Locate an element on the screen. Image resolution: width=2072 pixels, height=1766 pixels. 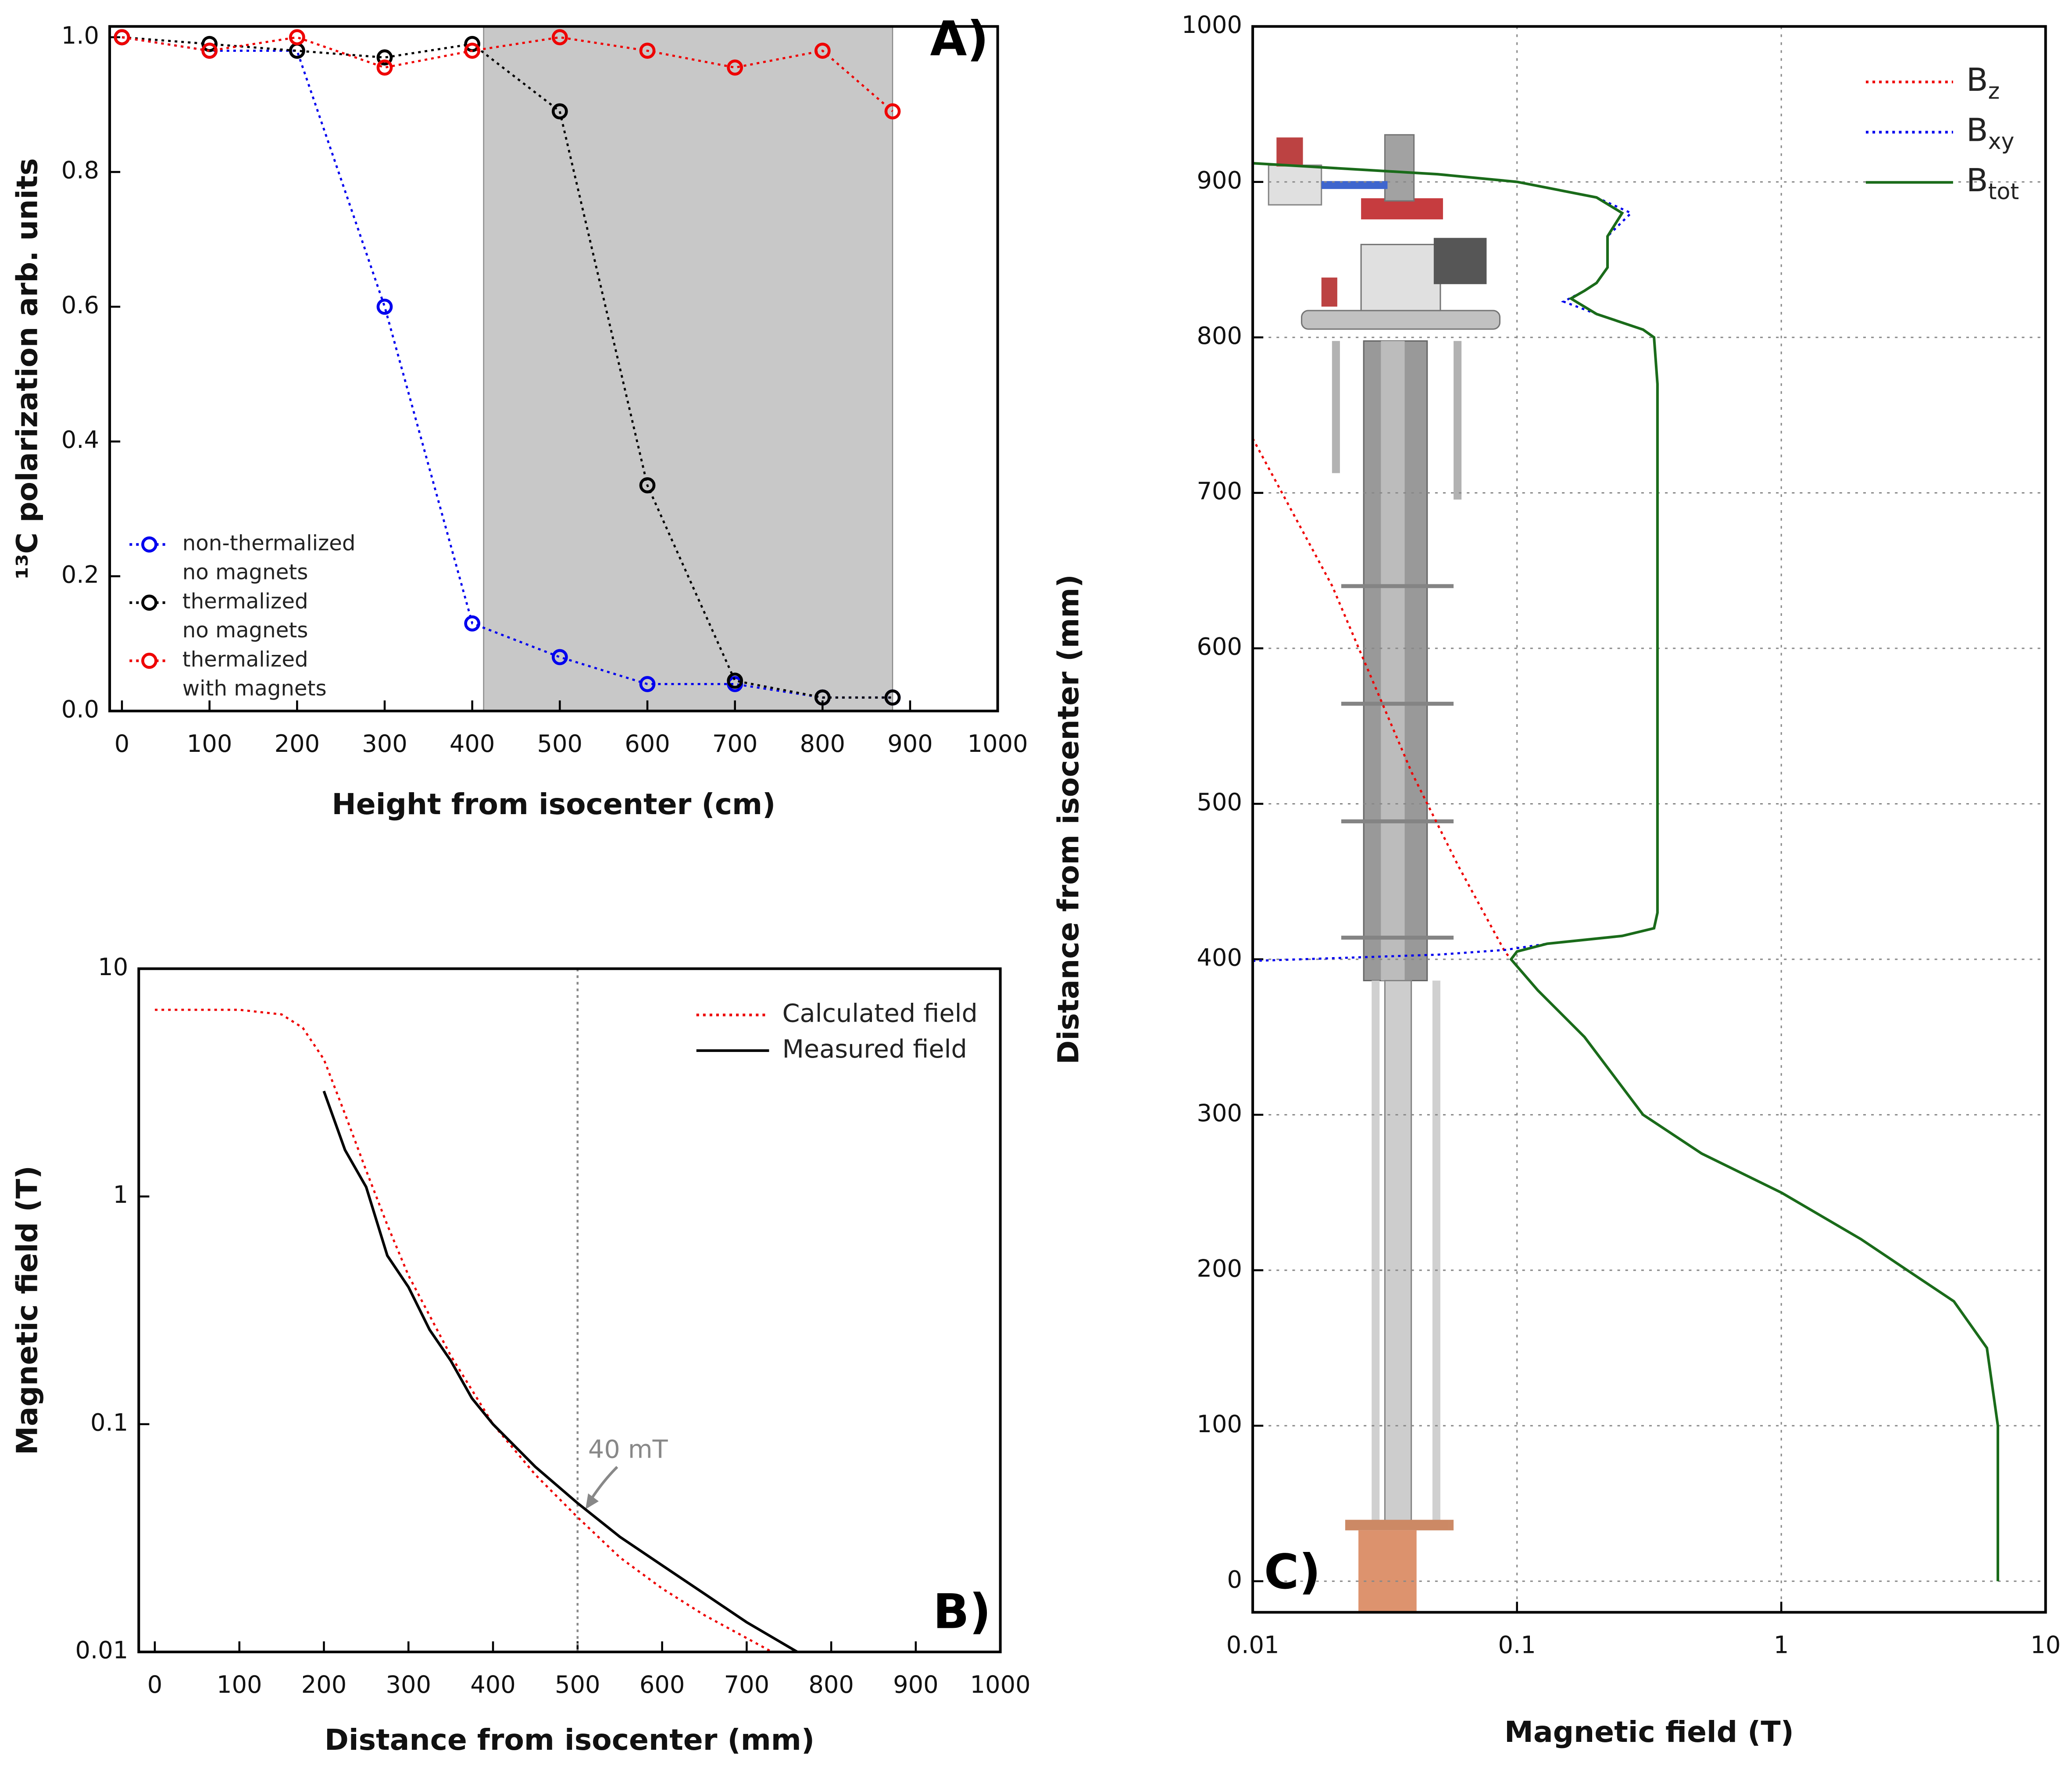
x-tick-label: 600 is located at coordinates (648, 744).